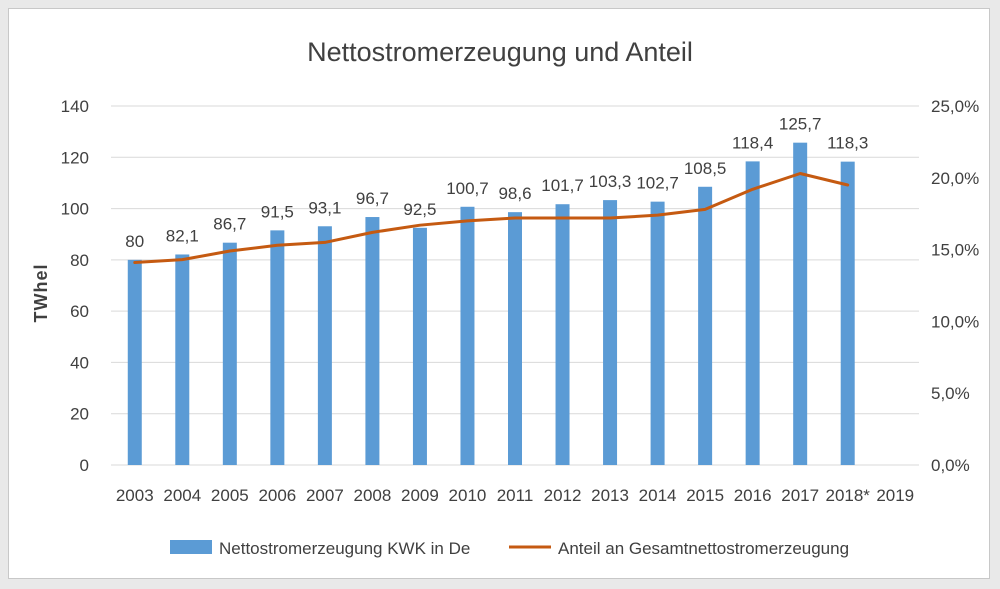  Describe the element at coordinates (753, 495) in the screenshot. I see `x-tick-label: 2016` at that location.